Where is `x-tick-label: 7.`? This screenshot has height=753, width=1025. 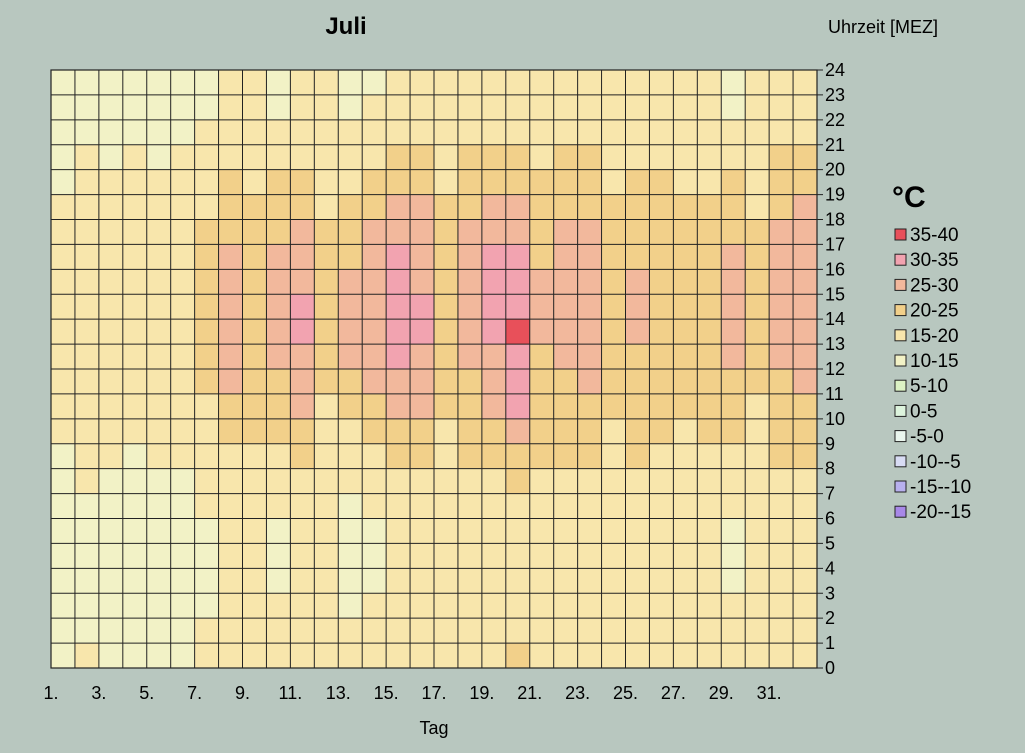
x-tick-label: 7. is located at coordinates (194, 693).